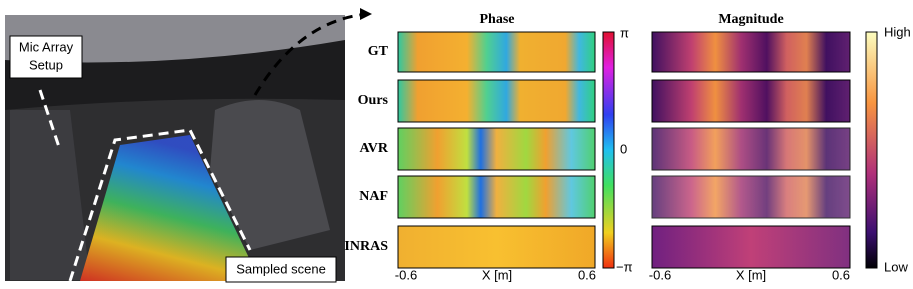 This screenshot has height=289, width=913. I want to click on row-label: AVR, so click(373, 148).